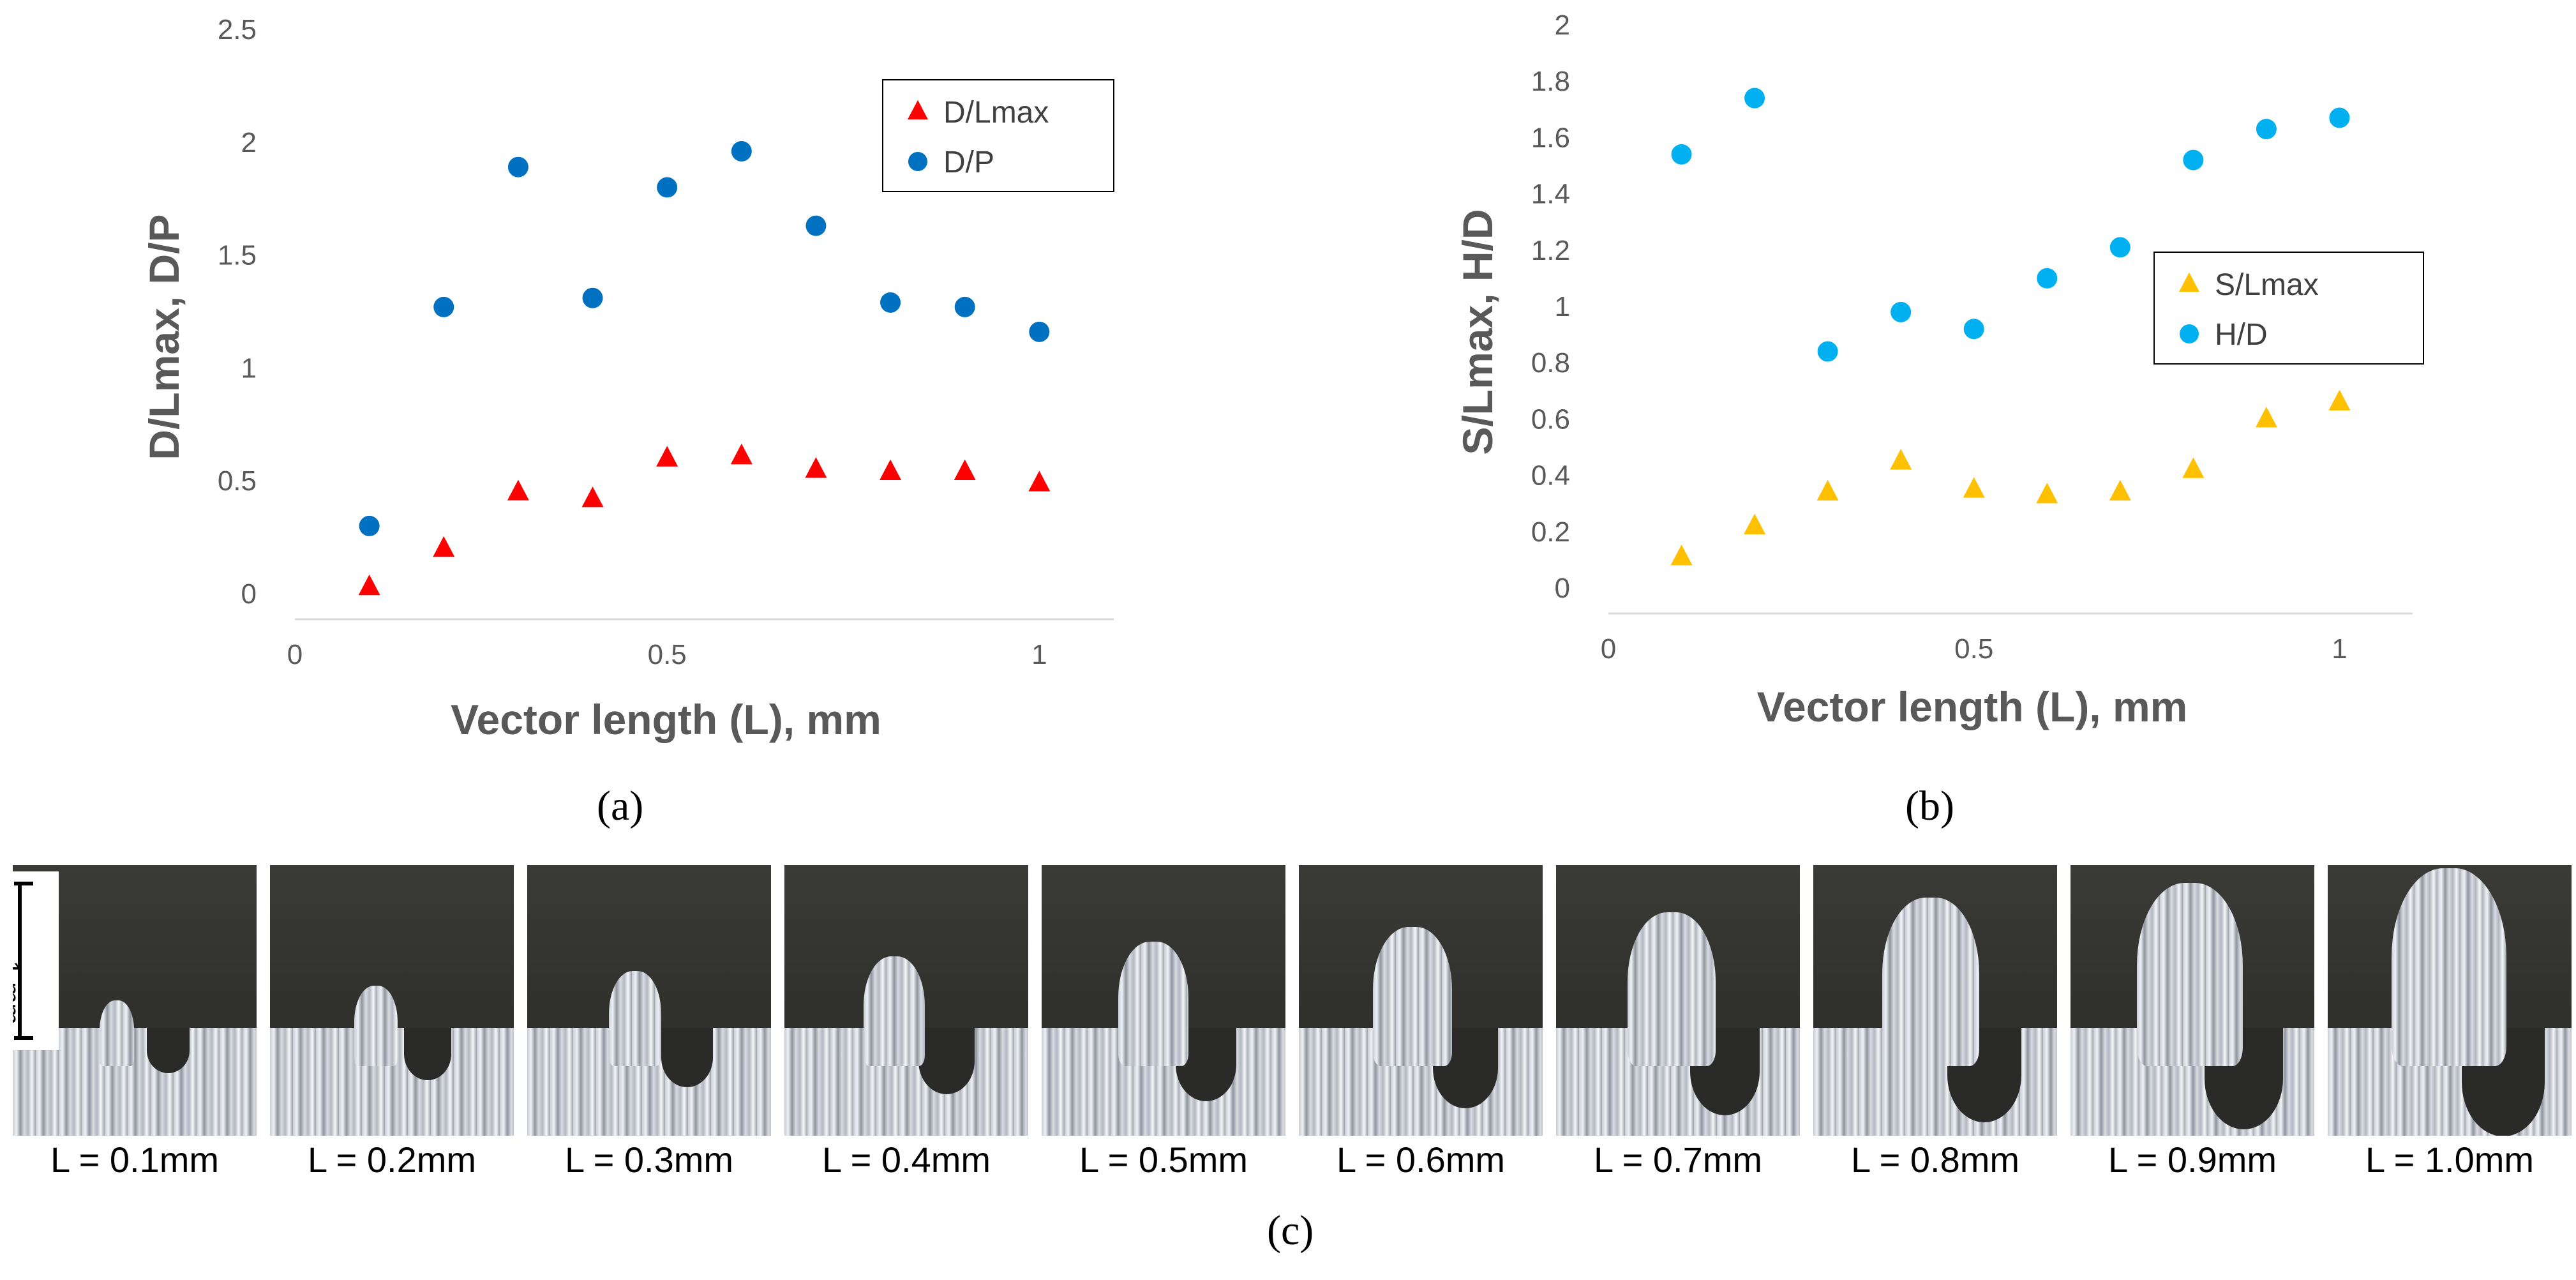  Describe the element at coordinates (1550, 137) in the screenshot. I see `y-tick-label: 1.6` at that location.